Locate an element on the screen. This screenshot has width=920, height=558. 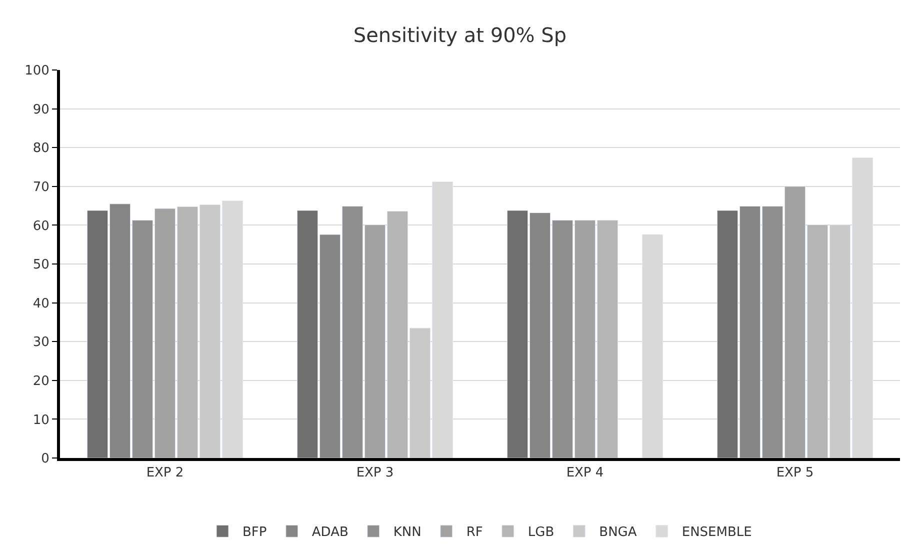
y-tick-label: 10 is located at coordinates (41, 420).